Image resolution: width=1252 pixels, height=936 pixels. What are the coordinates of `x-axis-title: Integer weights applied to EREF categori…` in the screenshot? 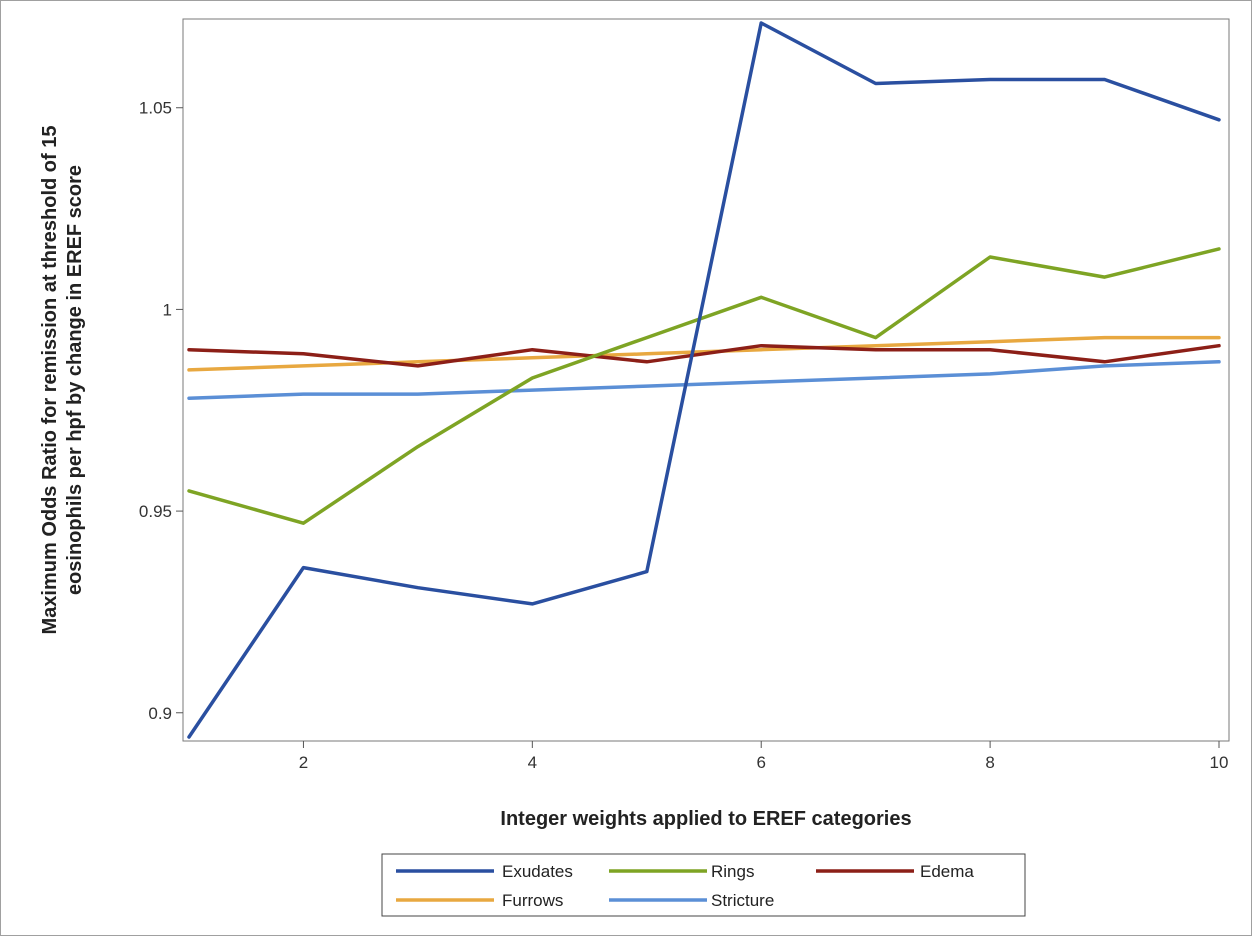 It's located at (705, 819).